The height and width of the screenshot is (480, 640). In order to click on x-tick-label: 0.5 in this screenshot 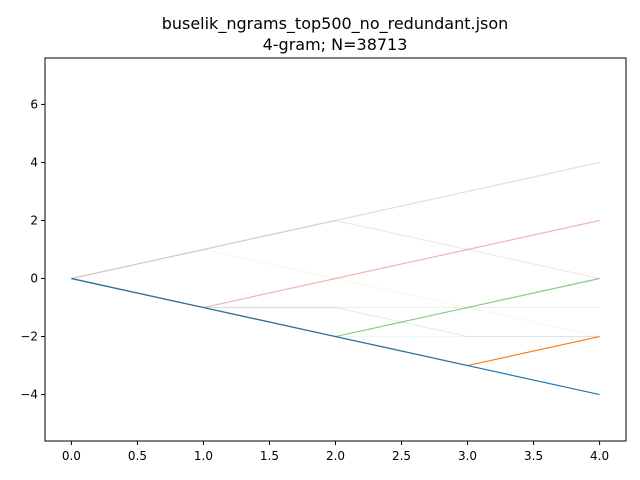, I will do `click(137, 456)`.